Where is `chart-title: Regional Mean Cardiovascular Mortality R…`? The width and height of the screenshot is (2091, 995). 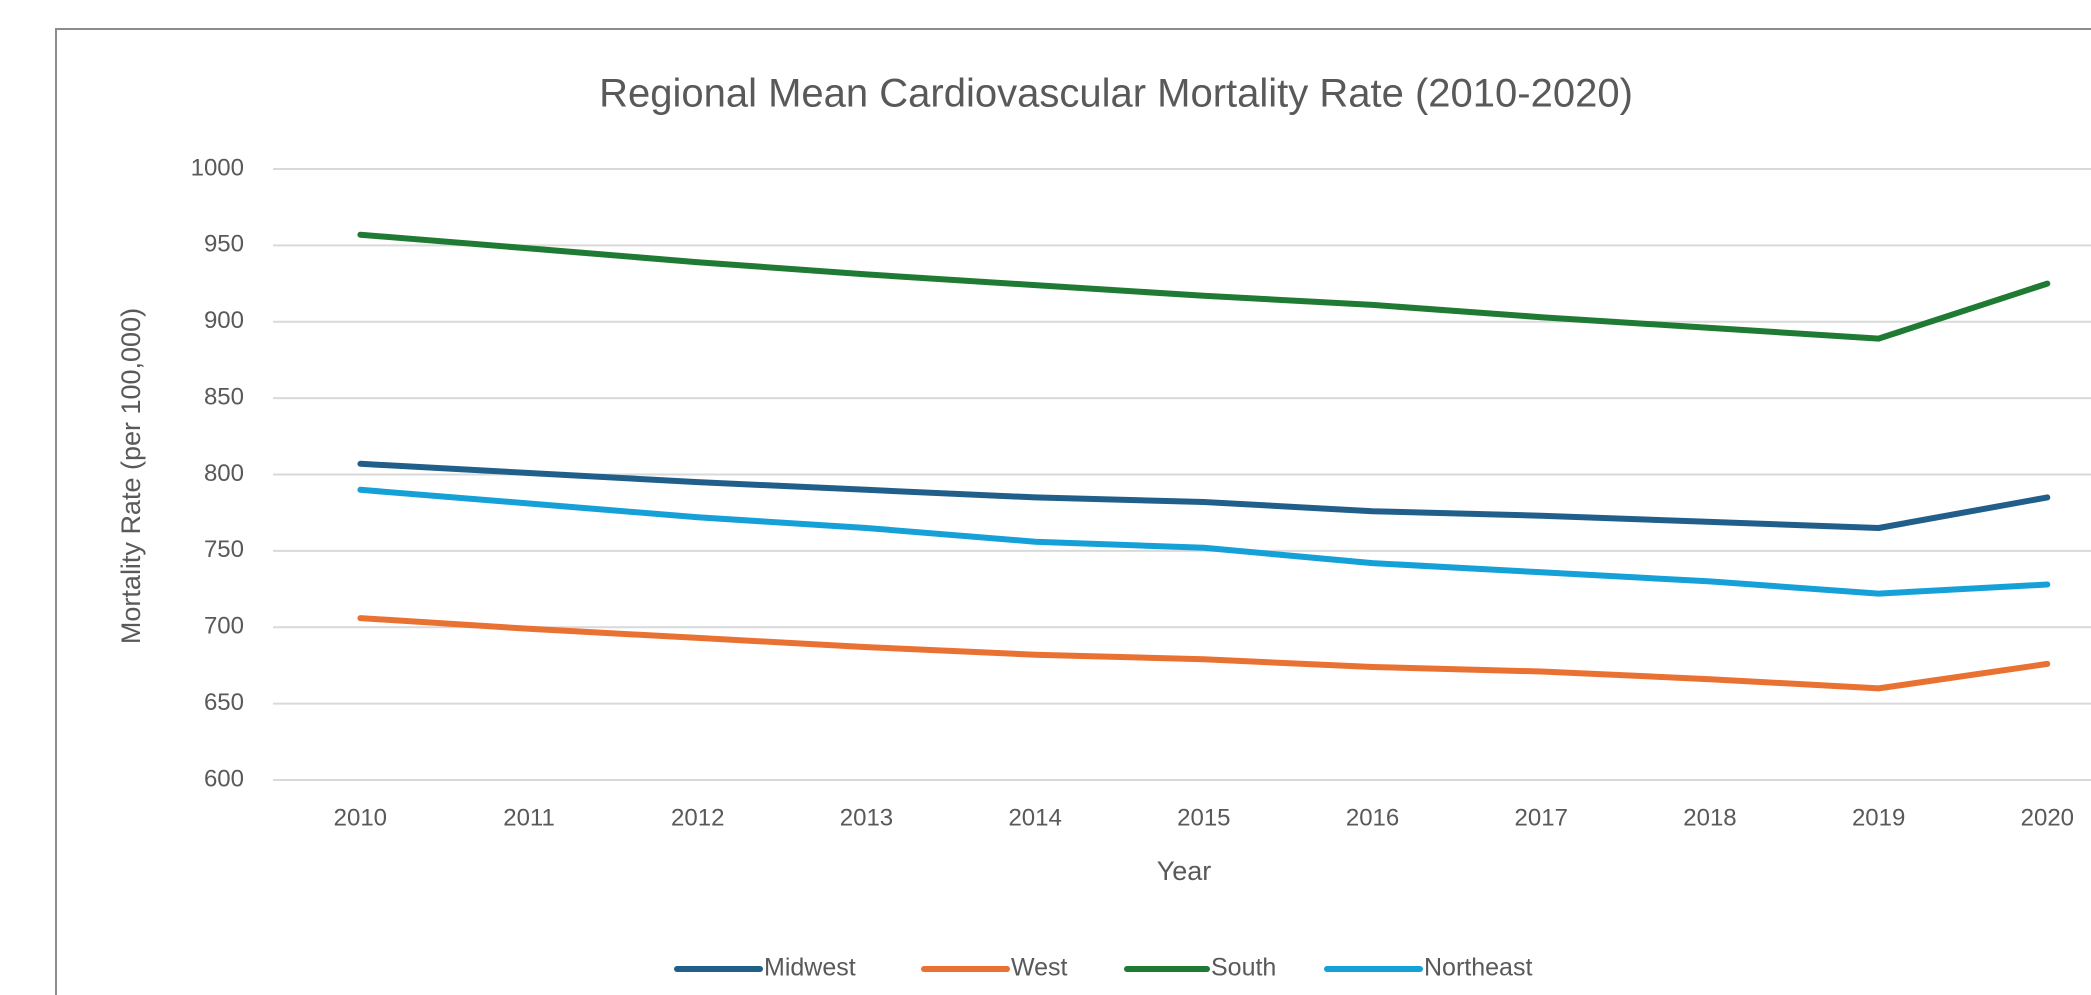 chart-title: Regional Mean Cardiovascular Mortality R… is located at coordinates (1116, 94).